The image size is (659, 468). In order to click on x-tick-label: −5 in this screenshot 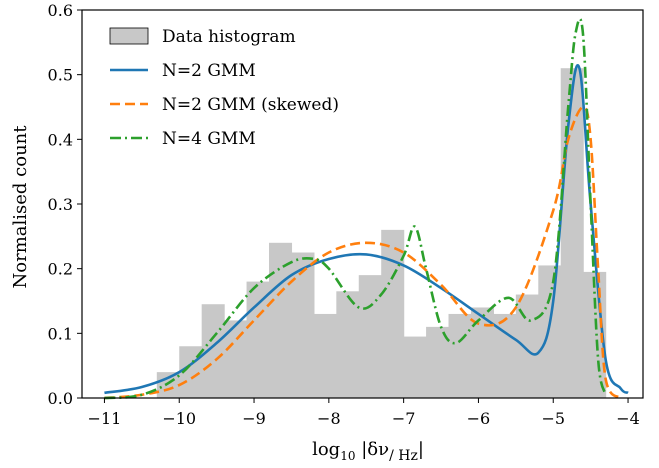, I will do `click(553, 418)`.